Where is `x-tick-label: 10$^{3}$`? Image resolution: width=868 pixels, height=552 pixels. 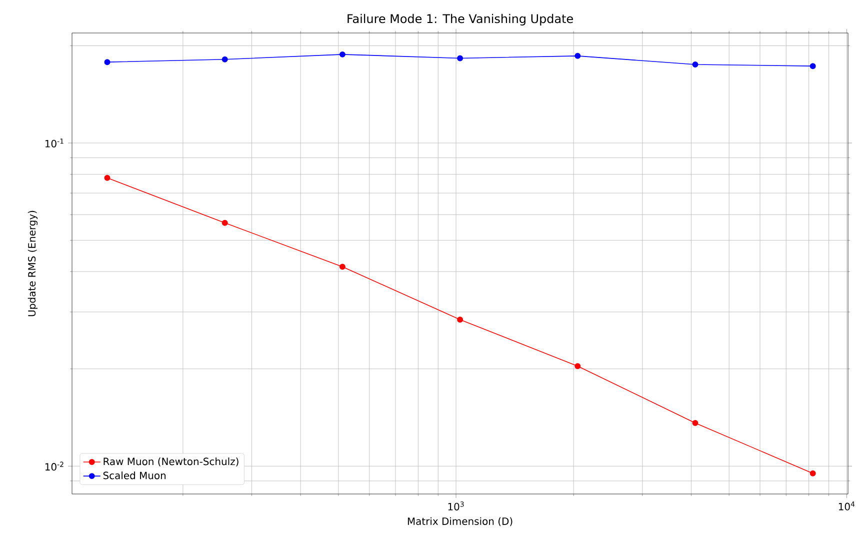 x-tick-label: 10$^{3}$ is located at coordinates (456, 506).